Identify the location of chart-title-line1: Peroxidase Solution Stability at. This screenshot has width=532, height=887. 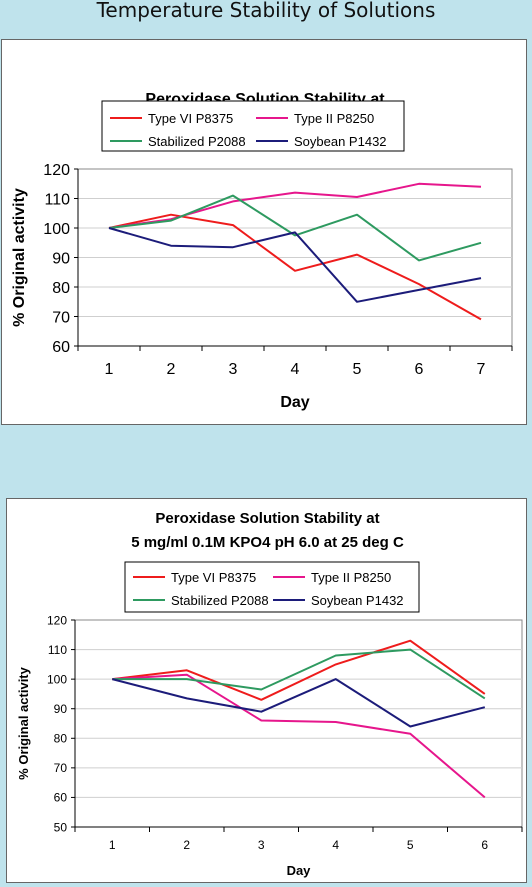
(267, 518).